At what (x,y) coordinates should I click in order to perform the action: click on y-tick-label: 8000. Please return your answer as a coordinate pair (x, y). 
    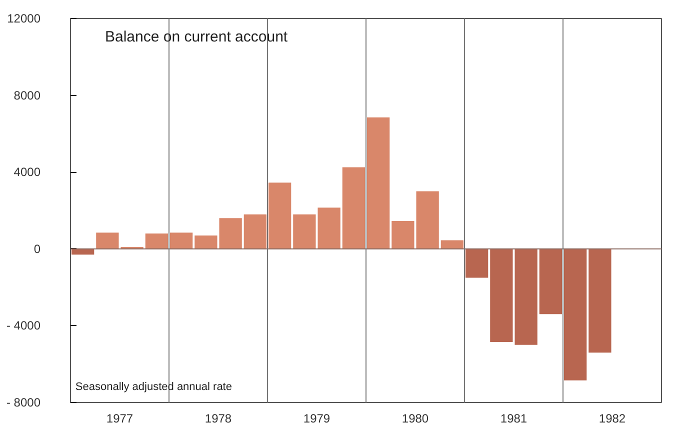
    Looking at the image, I should click on (27, 95).